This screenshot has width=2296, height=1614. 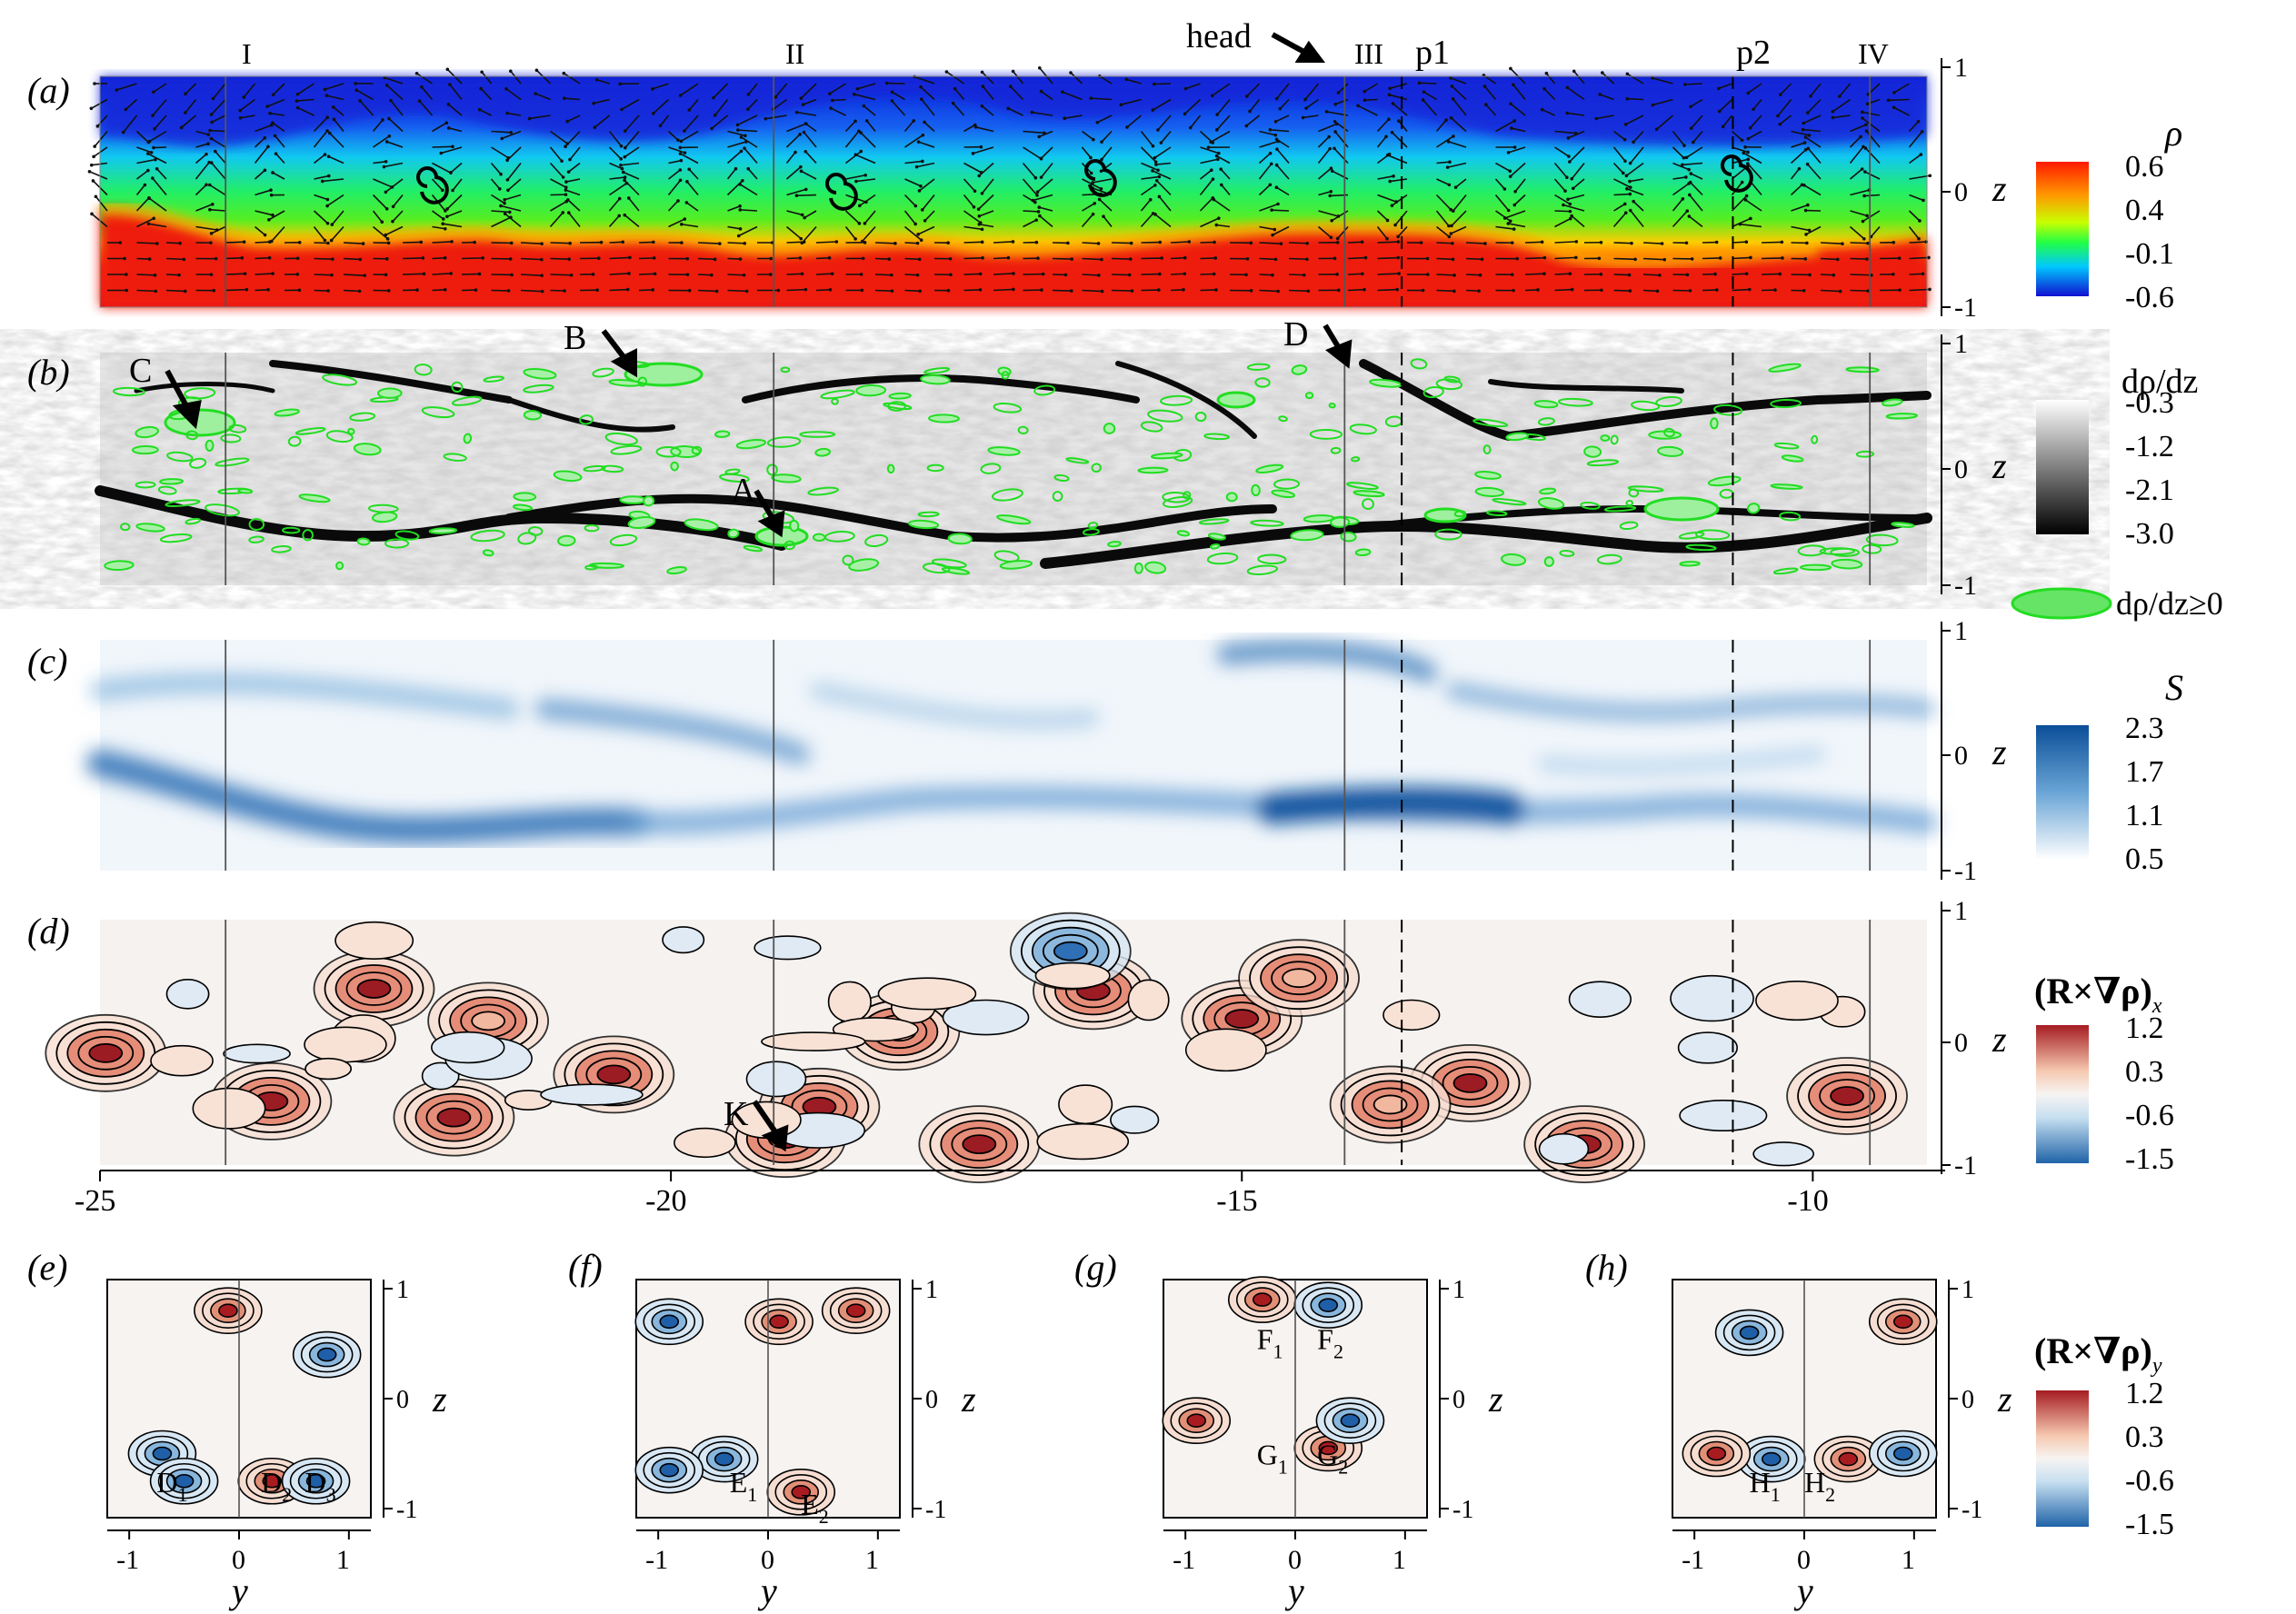 I want to click on drho-tick-2: -1.2, so click(x=2149, y=446).